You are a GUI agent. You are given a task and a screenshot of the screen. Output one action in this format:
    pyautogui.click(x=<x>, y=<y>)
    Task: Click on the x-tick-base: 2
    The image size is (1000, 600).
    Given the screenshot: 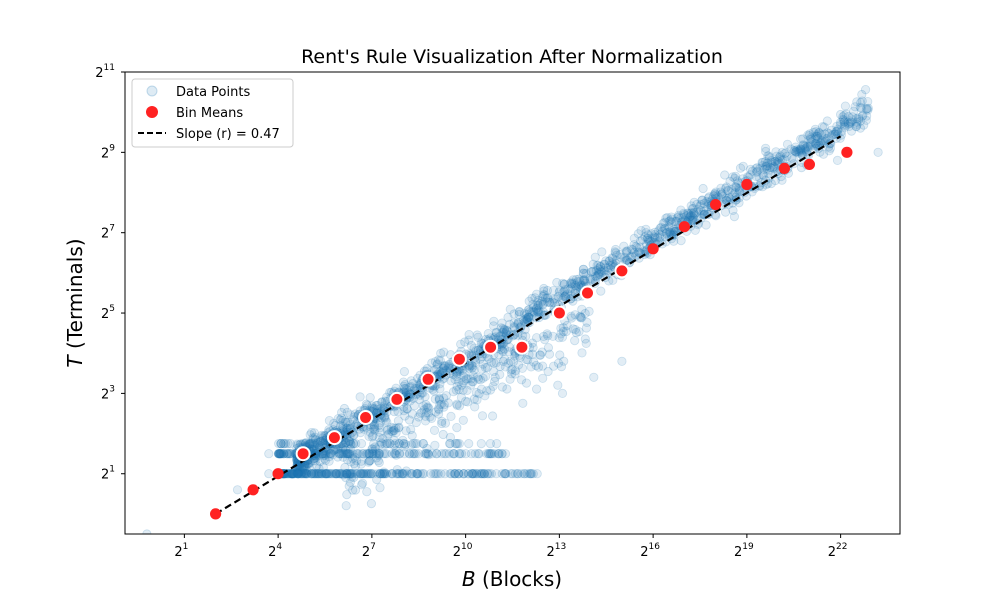 What is the action you would take?
    pyautogui.click(x=738, y=552)
    